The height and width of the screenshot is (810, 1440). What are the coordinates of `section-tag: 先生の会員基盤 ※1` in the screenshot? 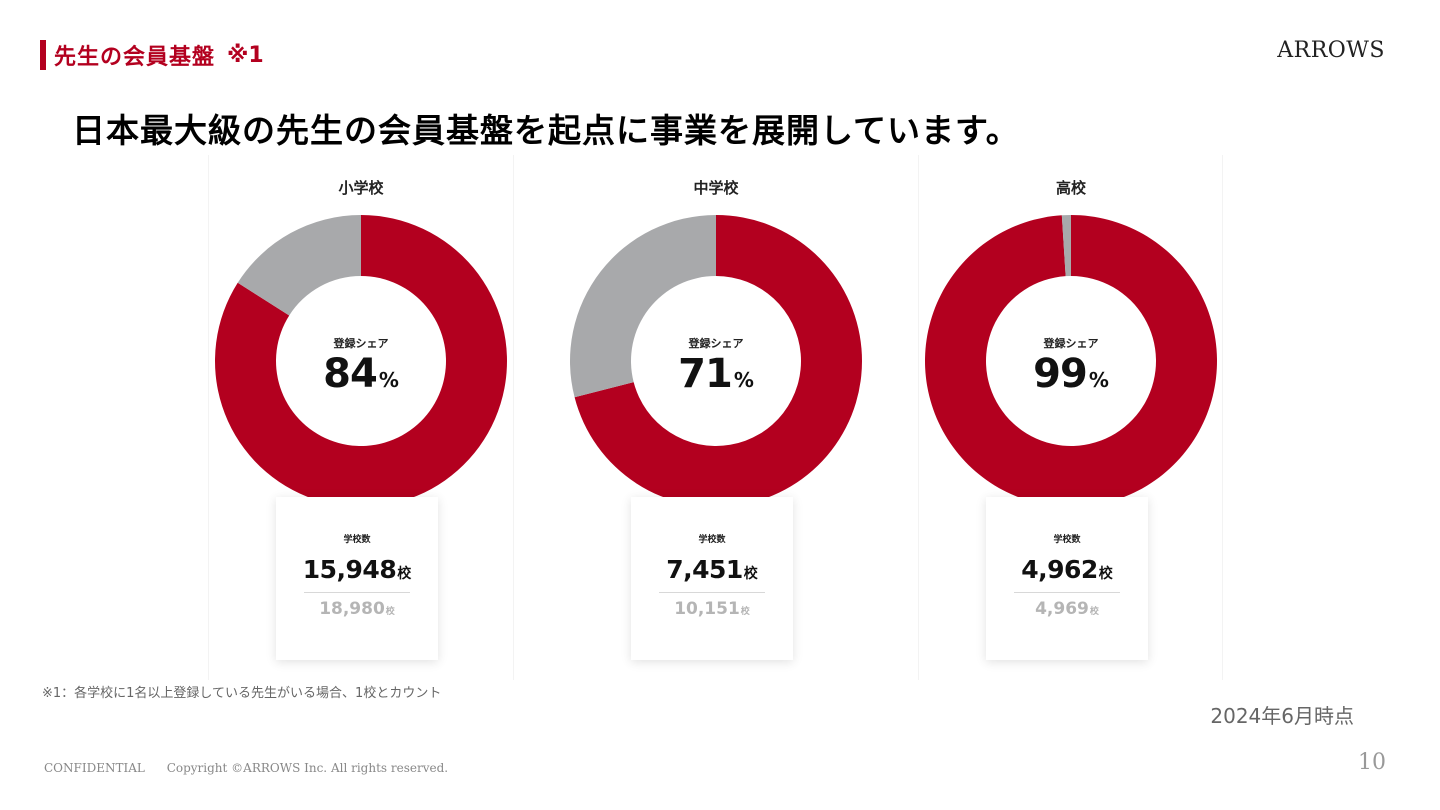 It's located at (152, 55).